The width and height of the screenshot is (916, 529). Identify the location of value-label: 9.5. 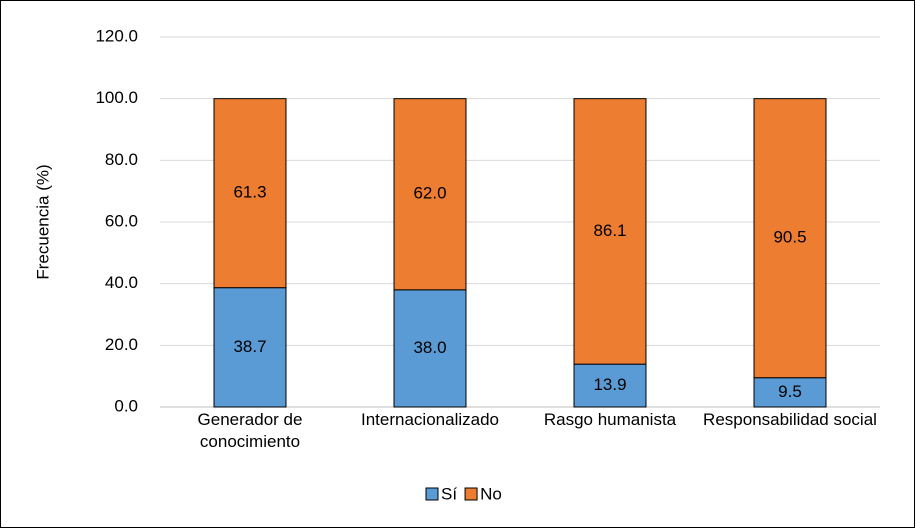
(790, 391).